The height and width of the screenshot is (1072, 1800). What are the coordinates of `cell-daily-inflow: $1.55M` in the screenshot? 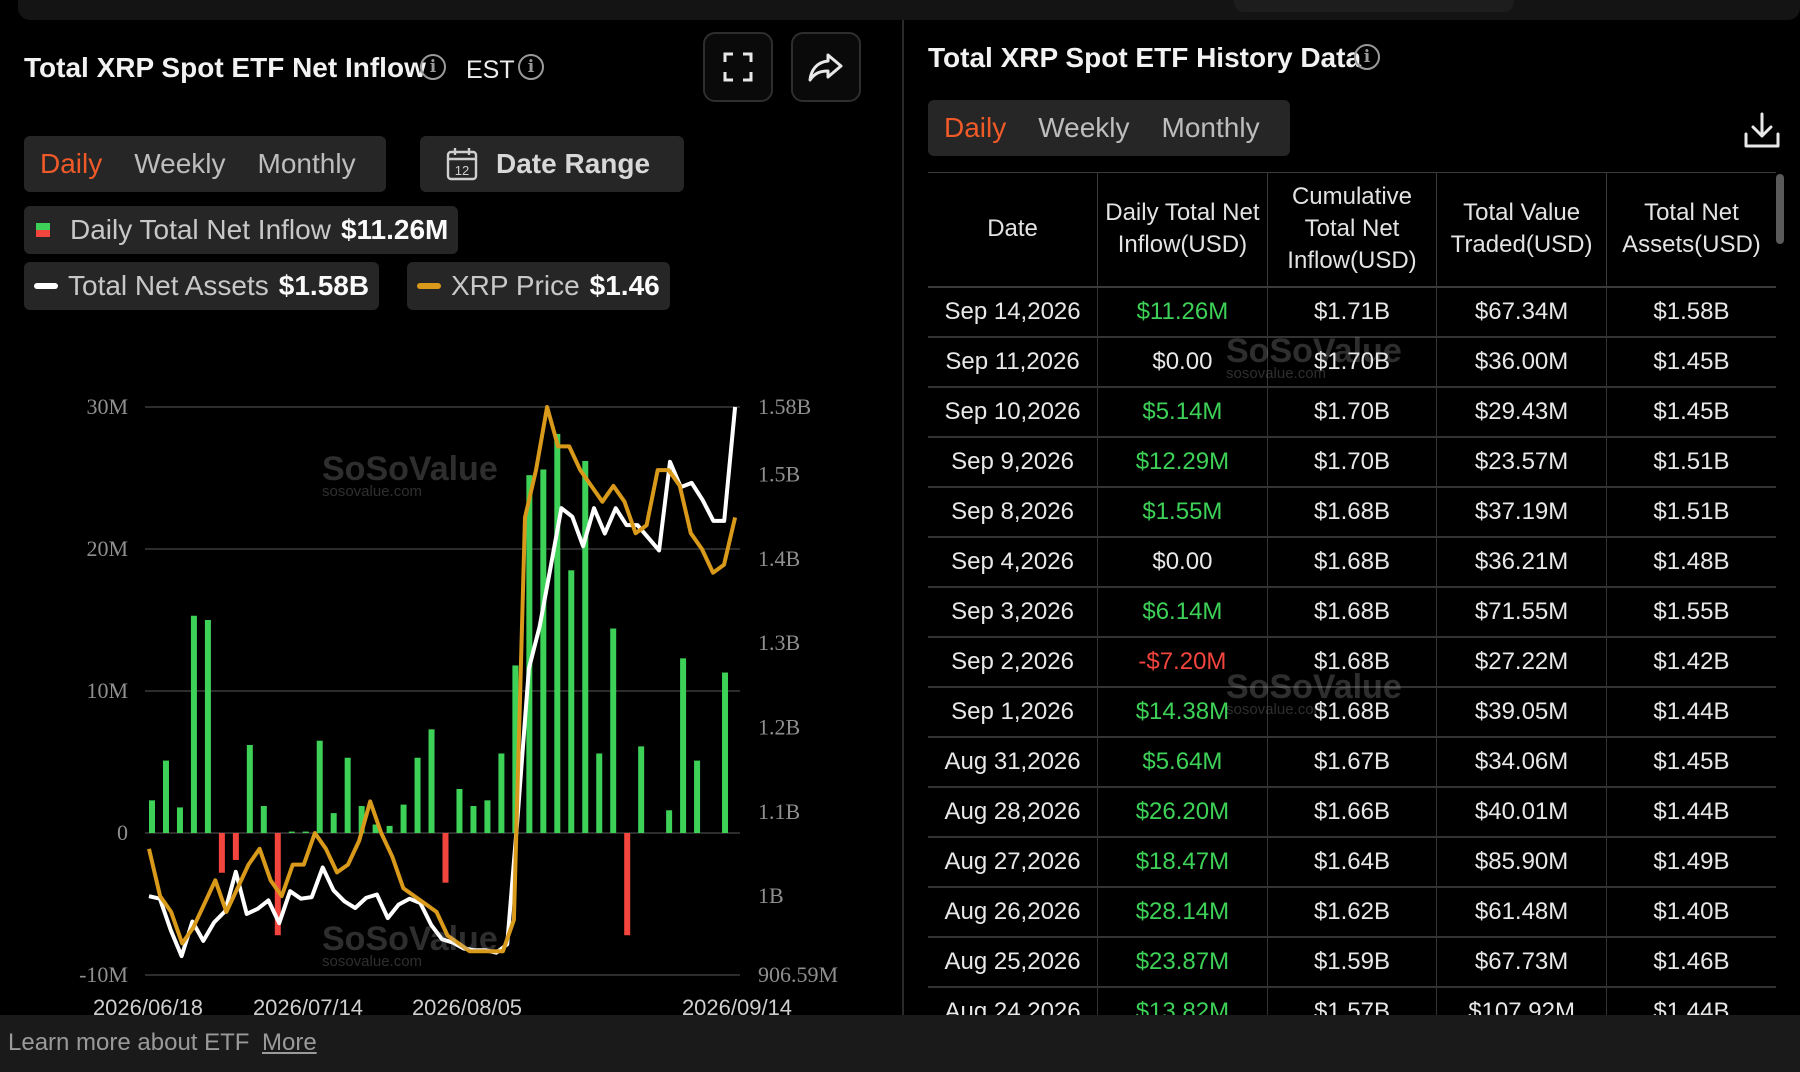 It's located at (1182, 512).